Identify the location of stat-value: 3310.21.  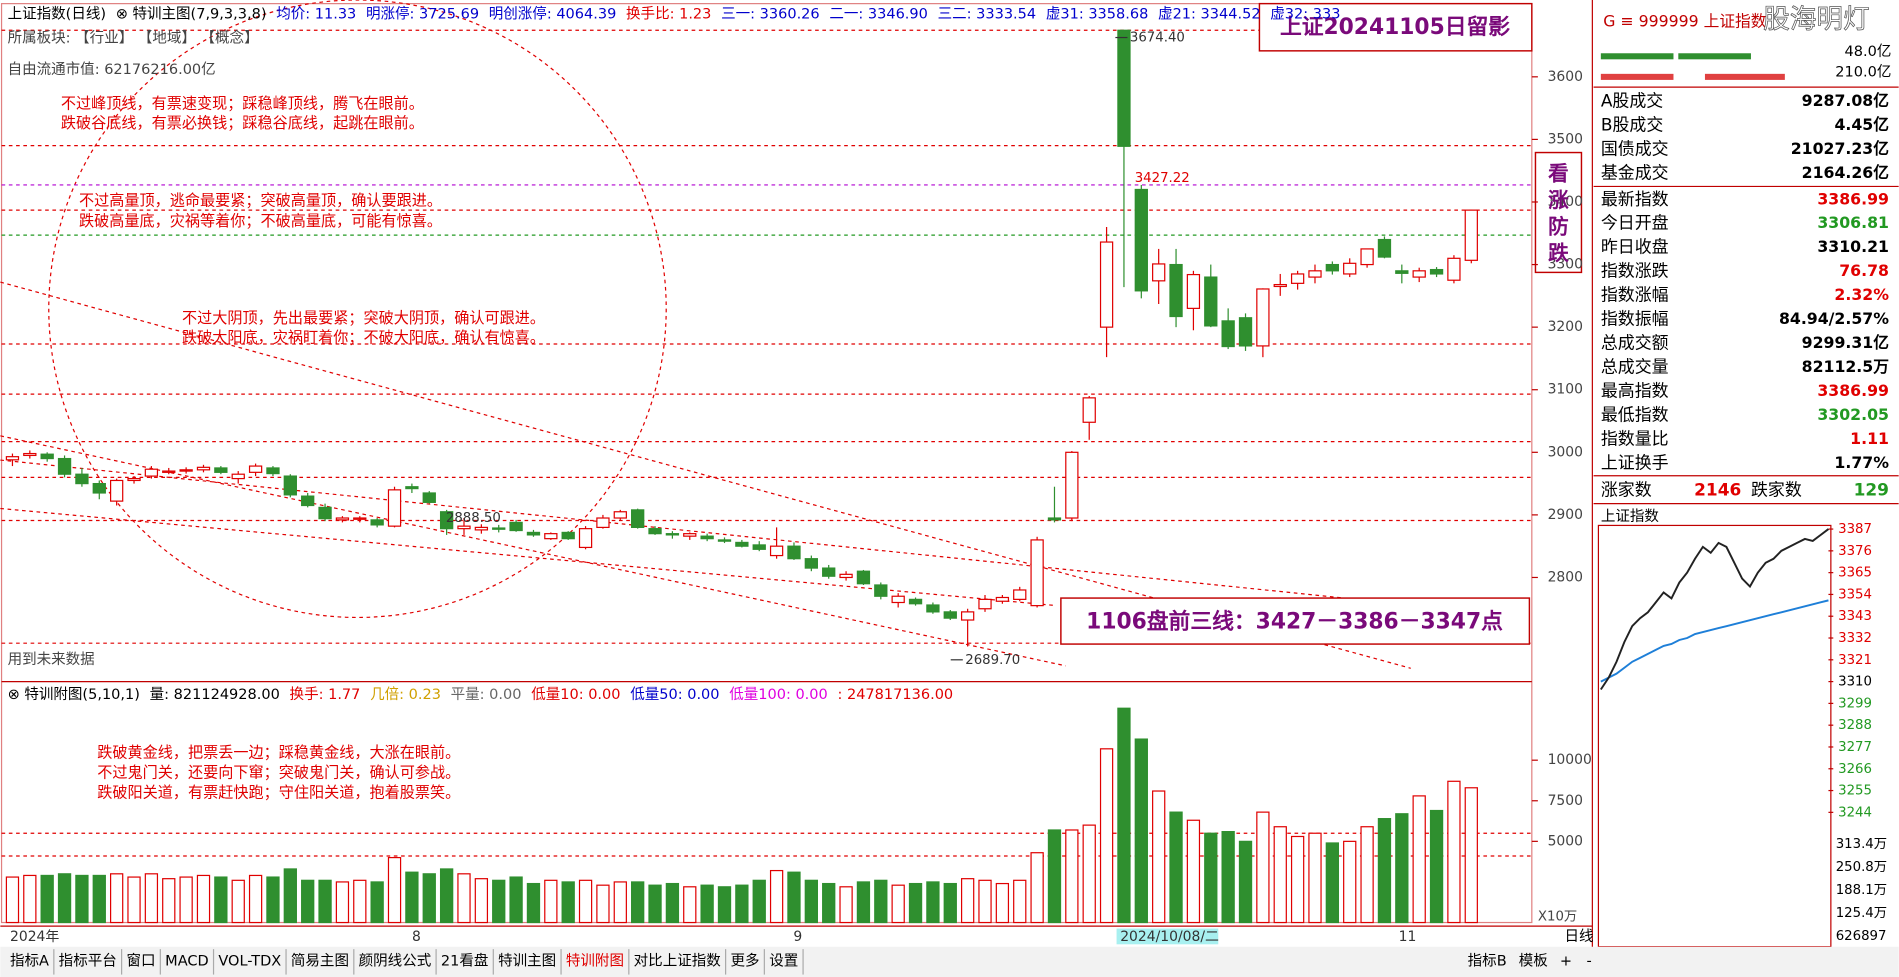
(1853, 246).